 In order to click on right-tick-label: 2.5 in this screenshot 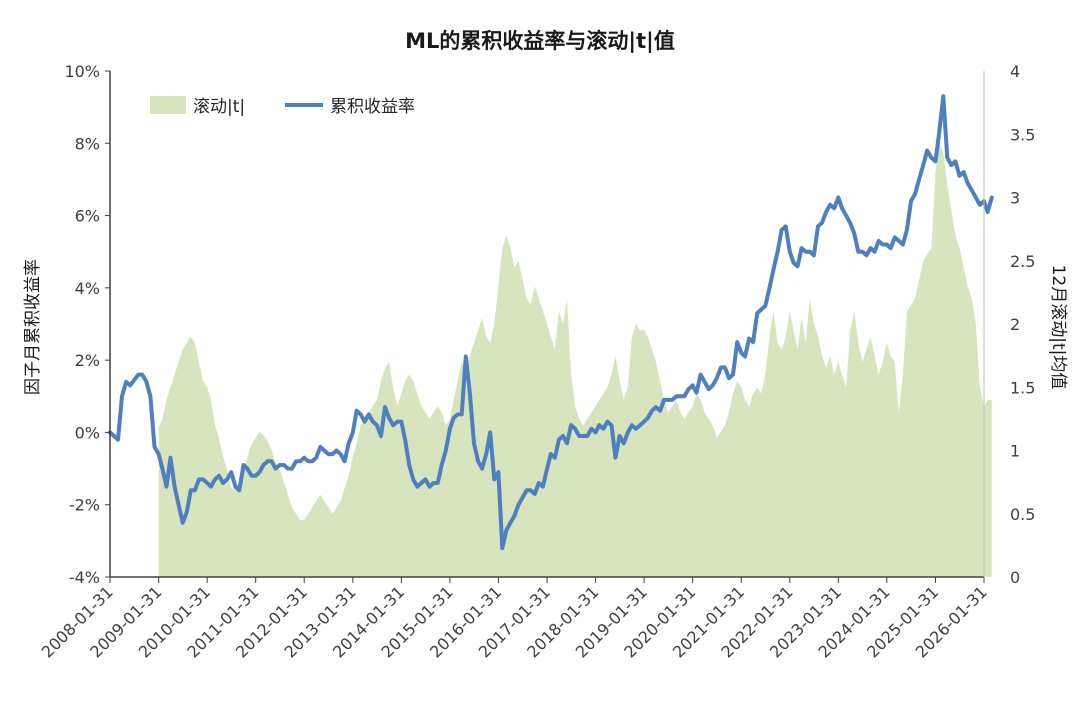, I will do `click(1022, 261)`.